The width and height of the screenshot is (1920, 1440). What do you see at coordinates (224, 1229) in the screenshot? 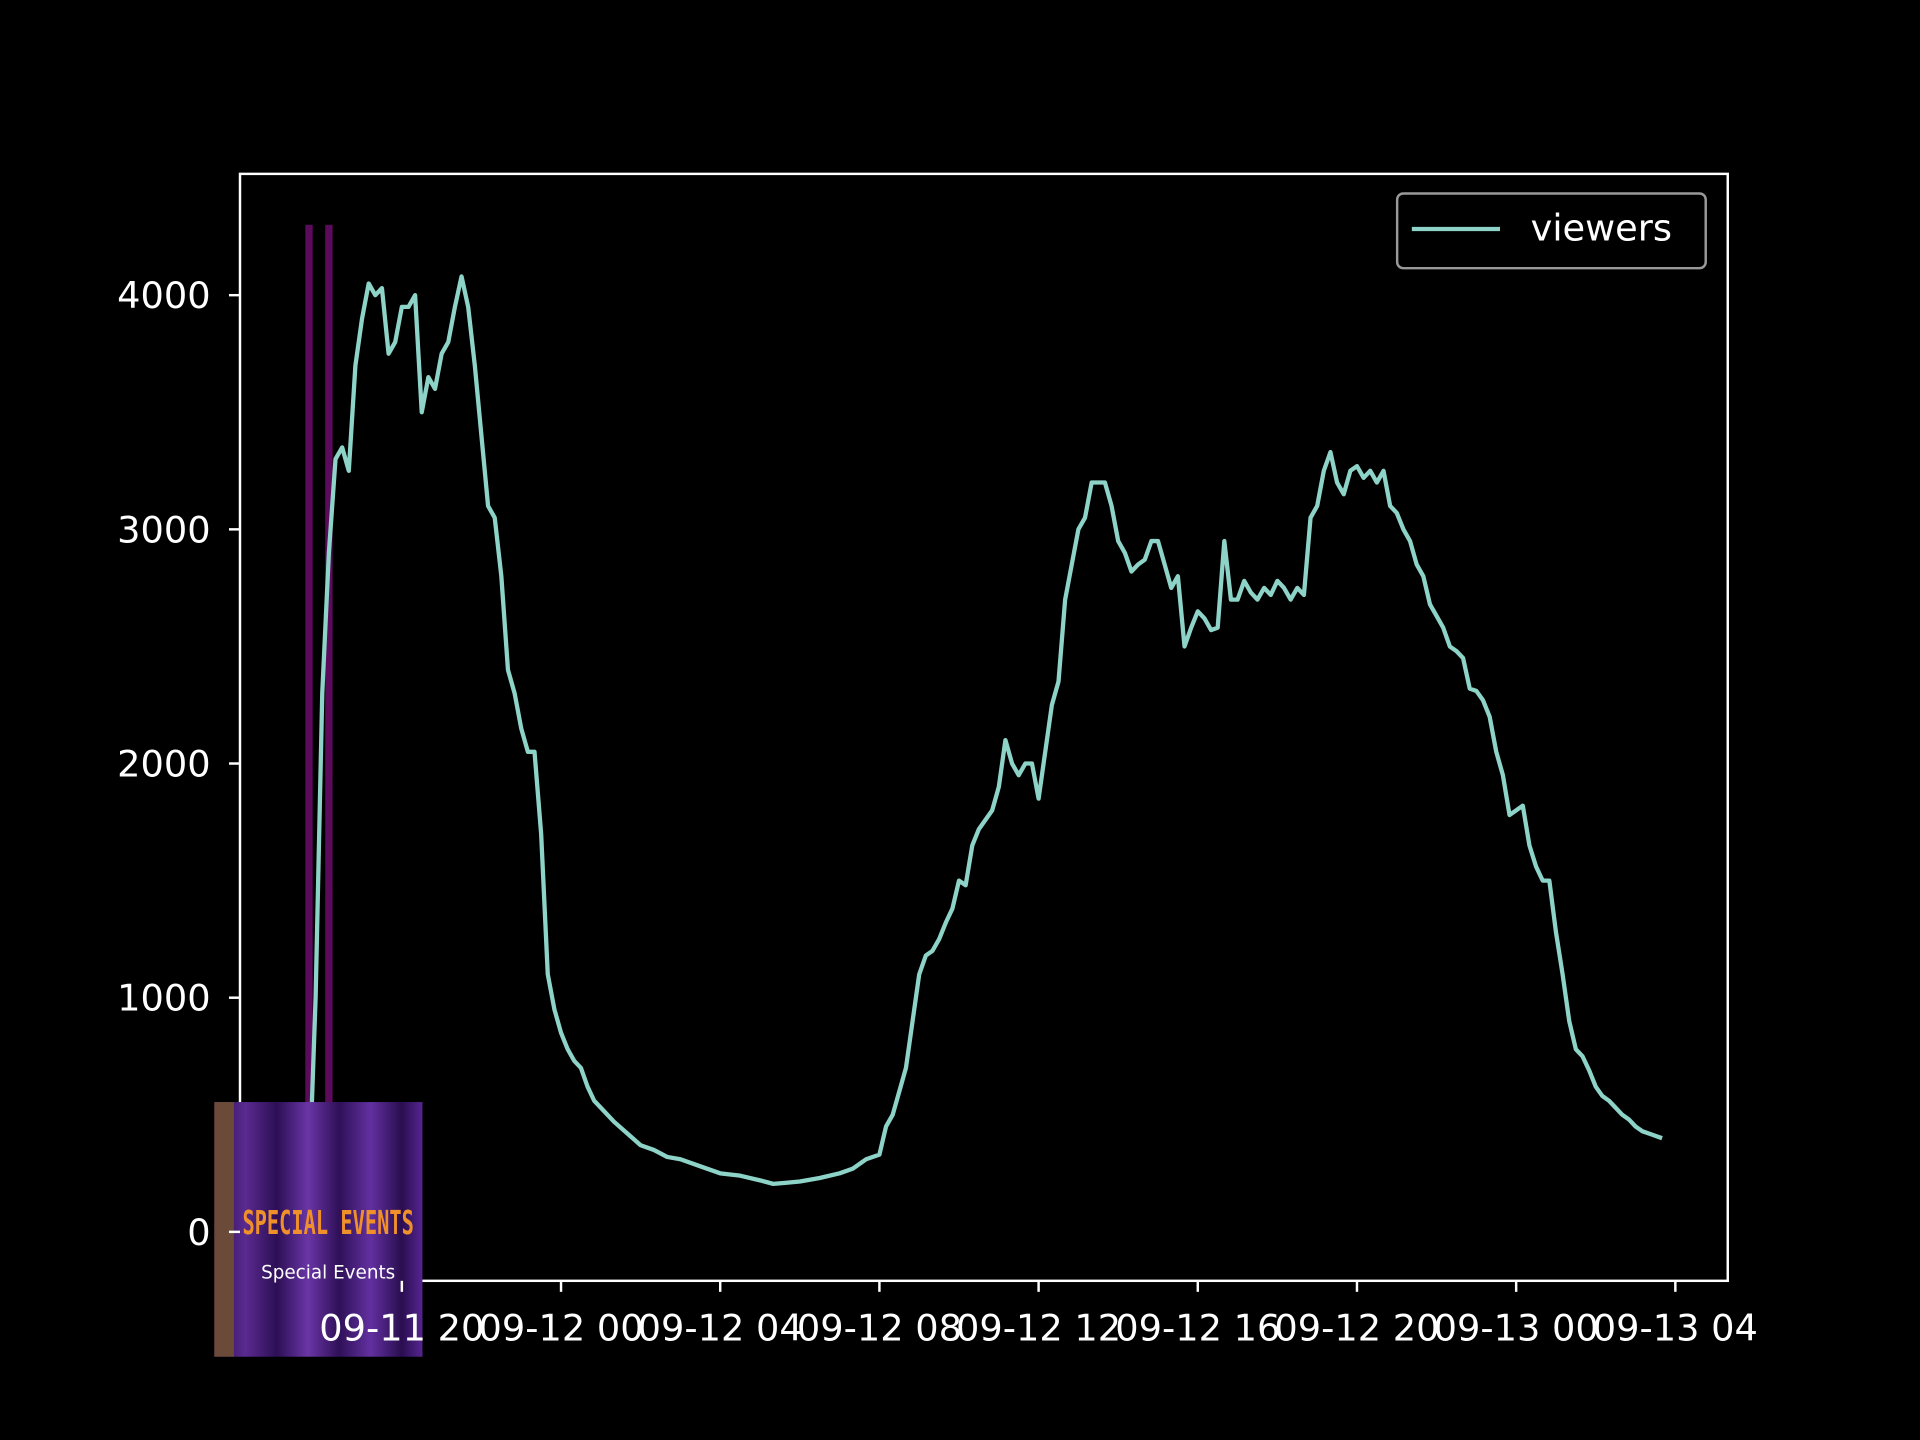
I see `thumbnail-edge` at bounding box center [224, 1229].